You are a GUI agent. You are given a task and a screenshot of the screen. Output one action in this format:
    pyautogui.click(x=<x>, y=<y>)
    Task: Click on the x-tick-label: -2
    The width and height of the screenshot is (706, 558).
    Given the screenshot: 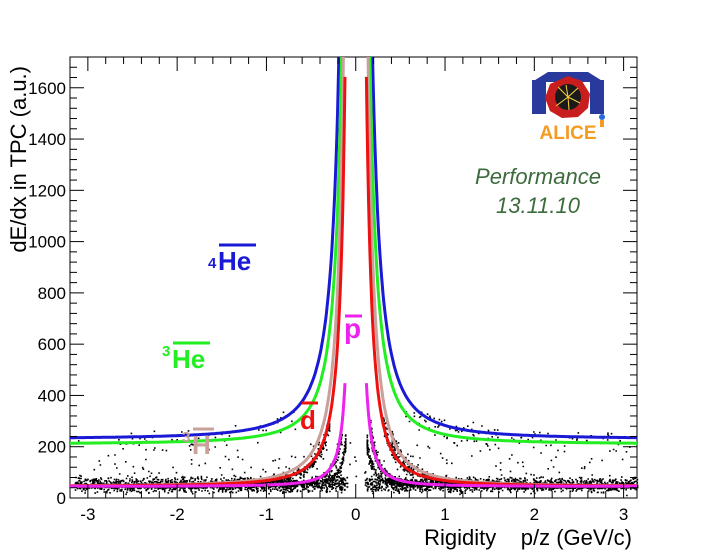 What is the action you would take?
    pyautogui.click(x=177, y=514)
    